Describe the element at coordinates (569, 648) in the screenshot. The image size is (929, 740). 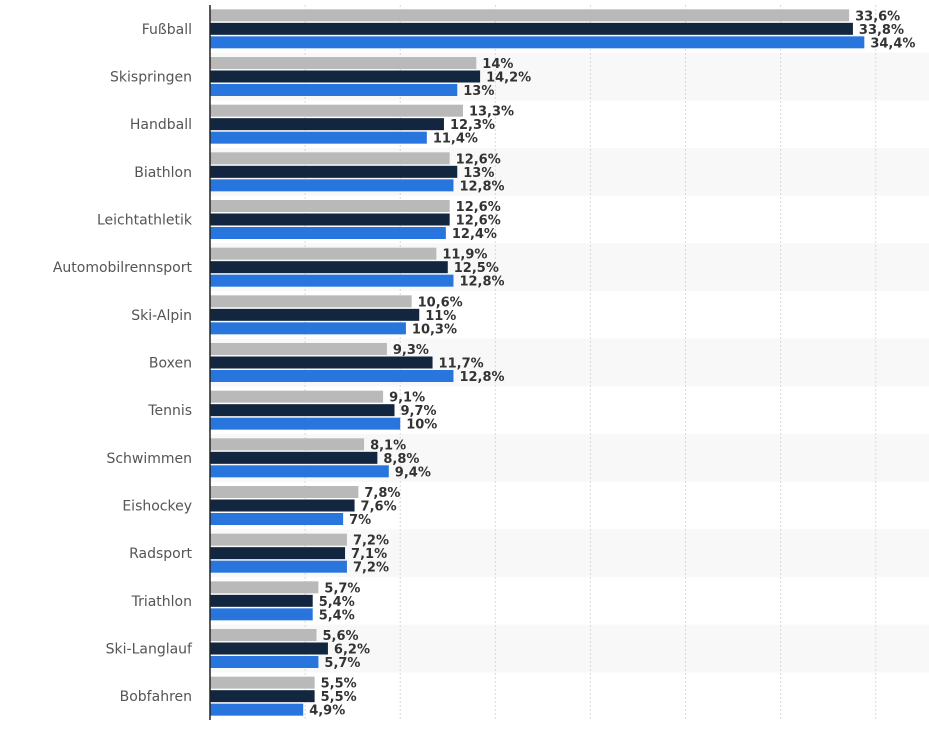
I see `row-band` at that location.